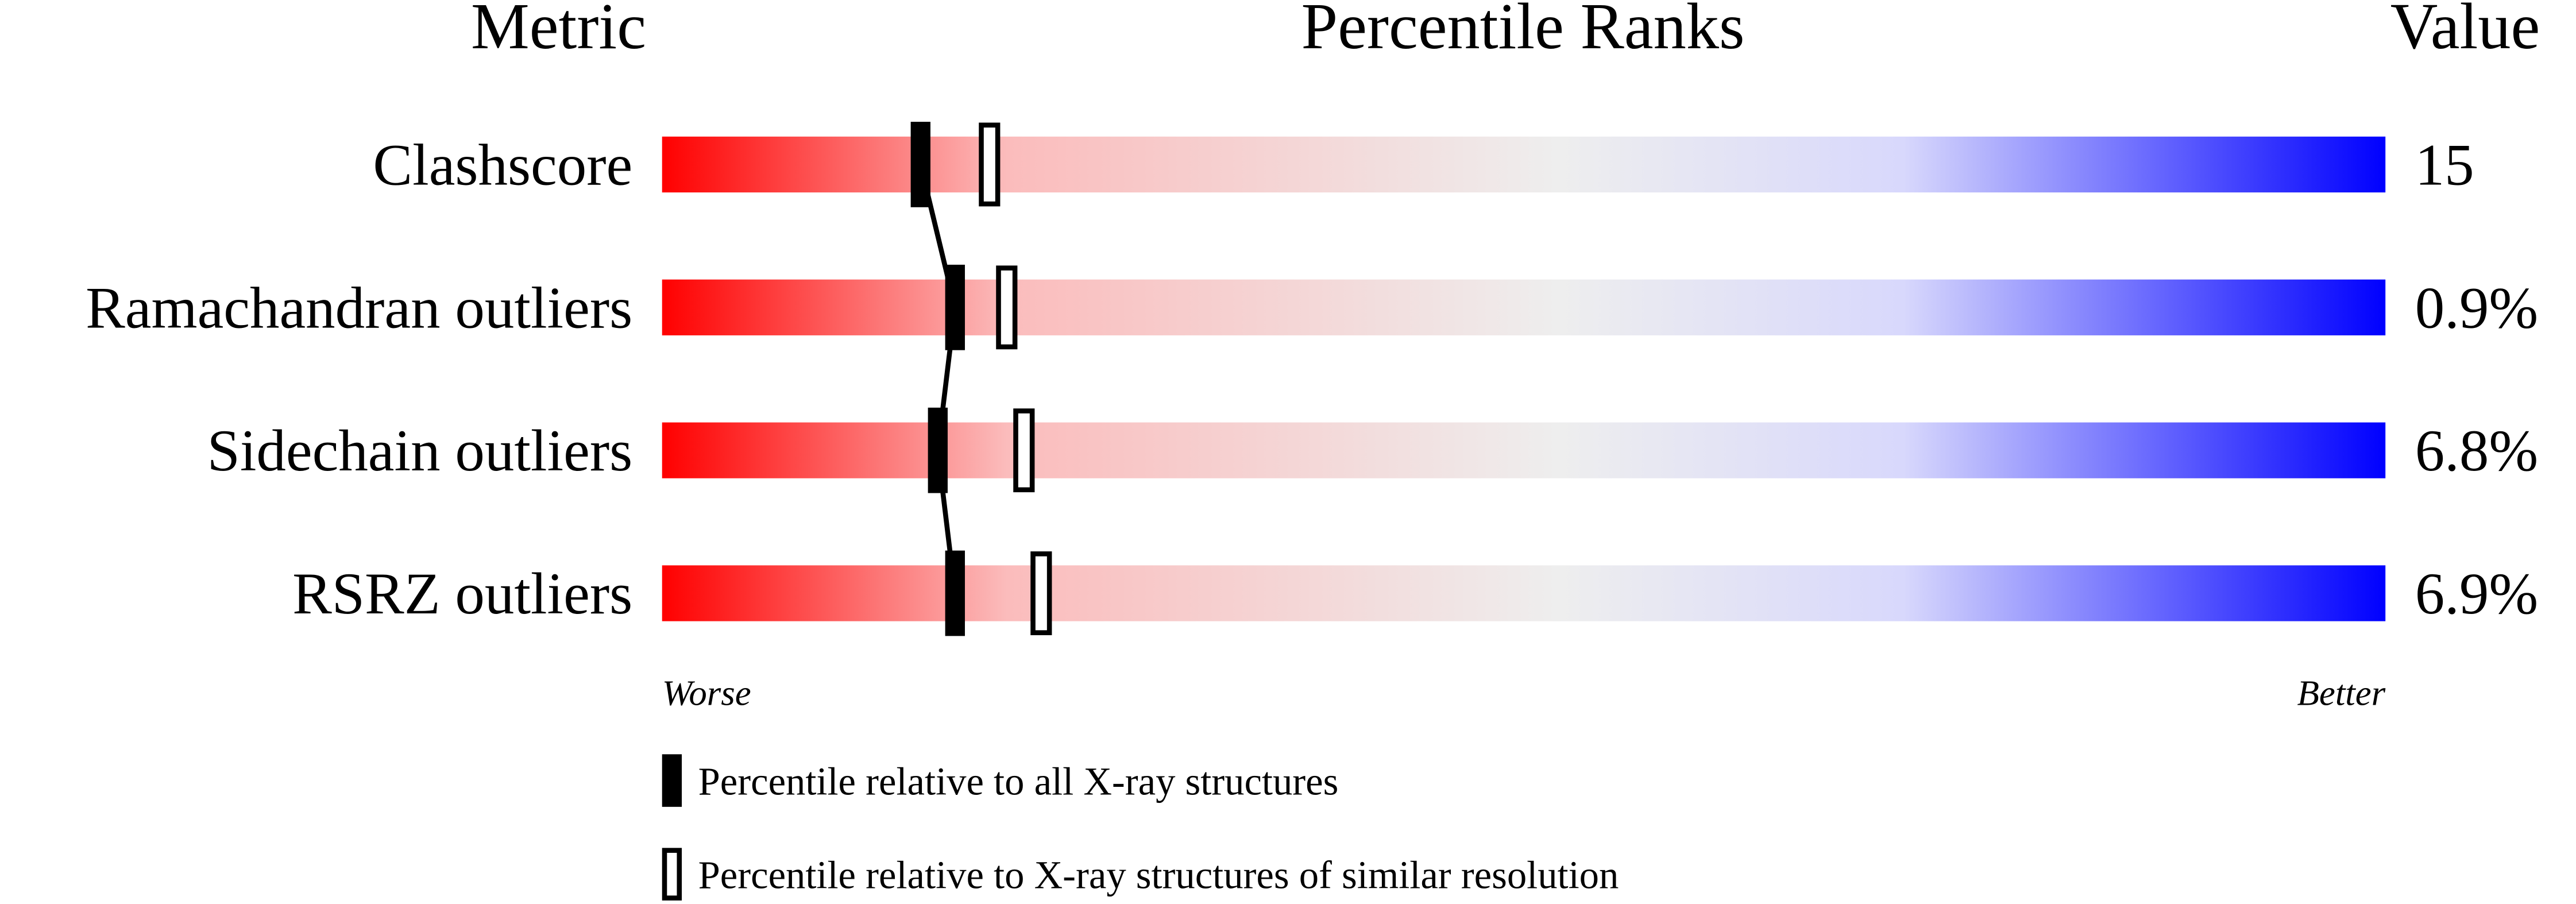  What do you see at coordinates (706, 693) in the screenshot?
I see `axis-label: Worse` at bounding box center [706, 693].